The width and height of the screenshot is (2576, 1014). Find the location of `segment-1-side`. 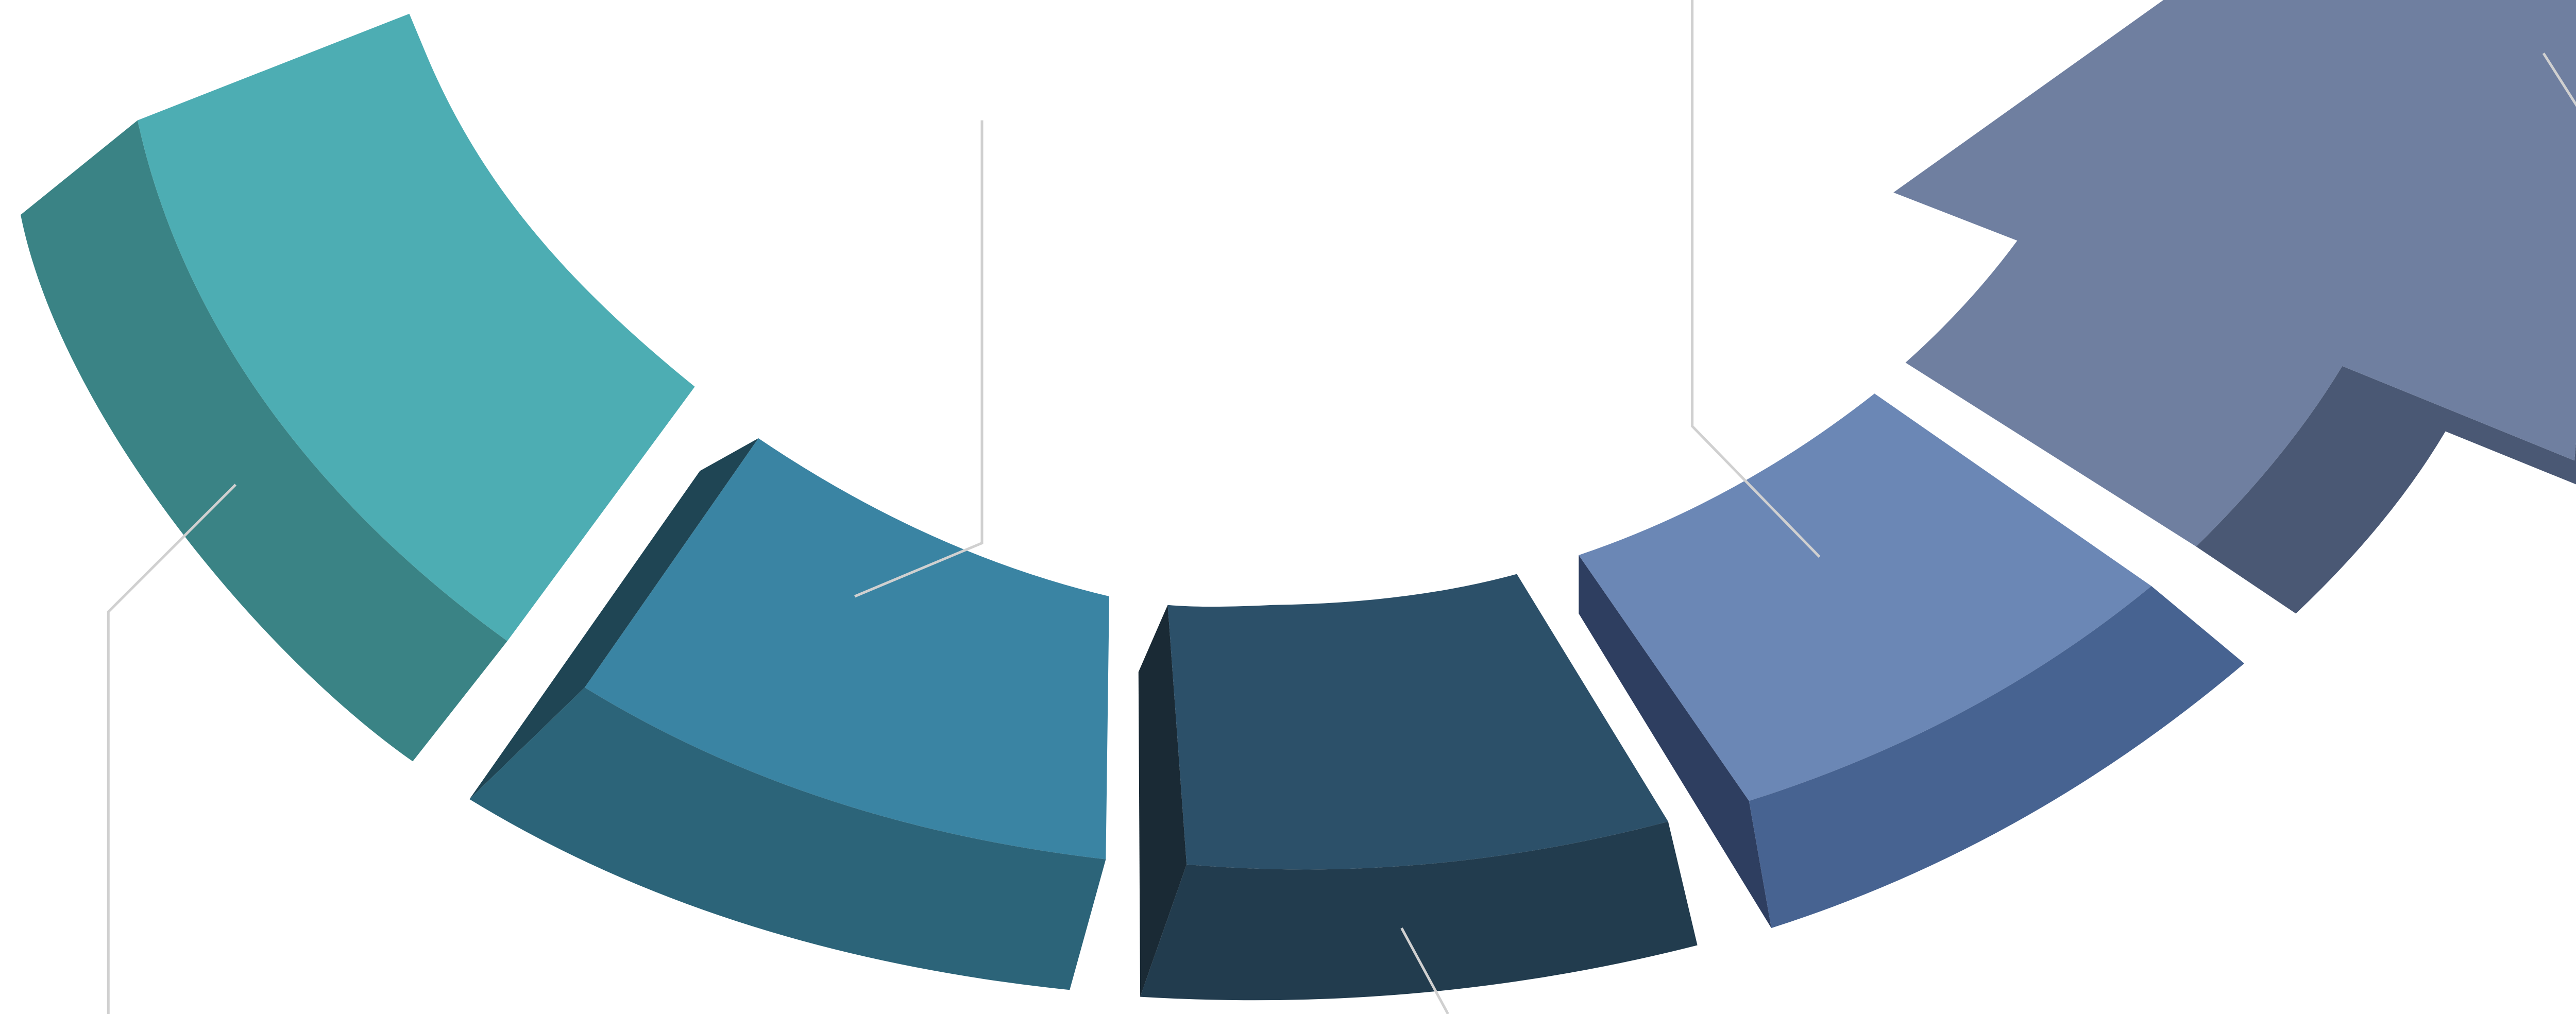

segment-1-side is located at coordinates (264, 441).